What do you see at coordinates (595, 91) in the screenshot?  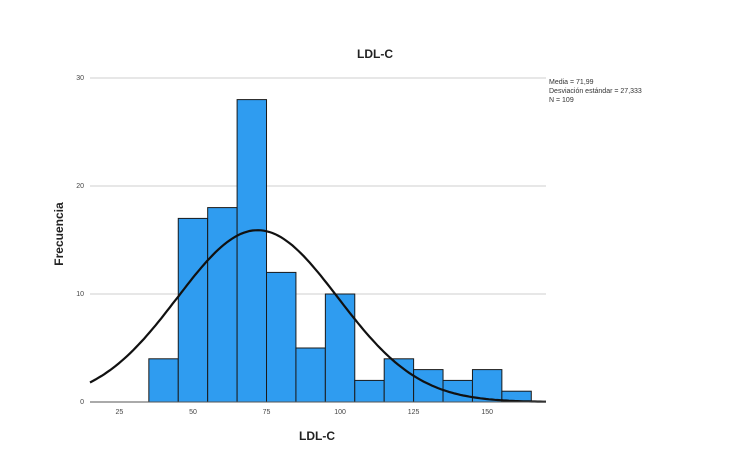 I see `stats-sd: Desviación estándar = 27,333` at bounding box center [595, 91].